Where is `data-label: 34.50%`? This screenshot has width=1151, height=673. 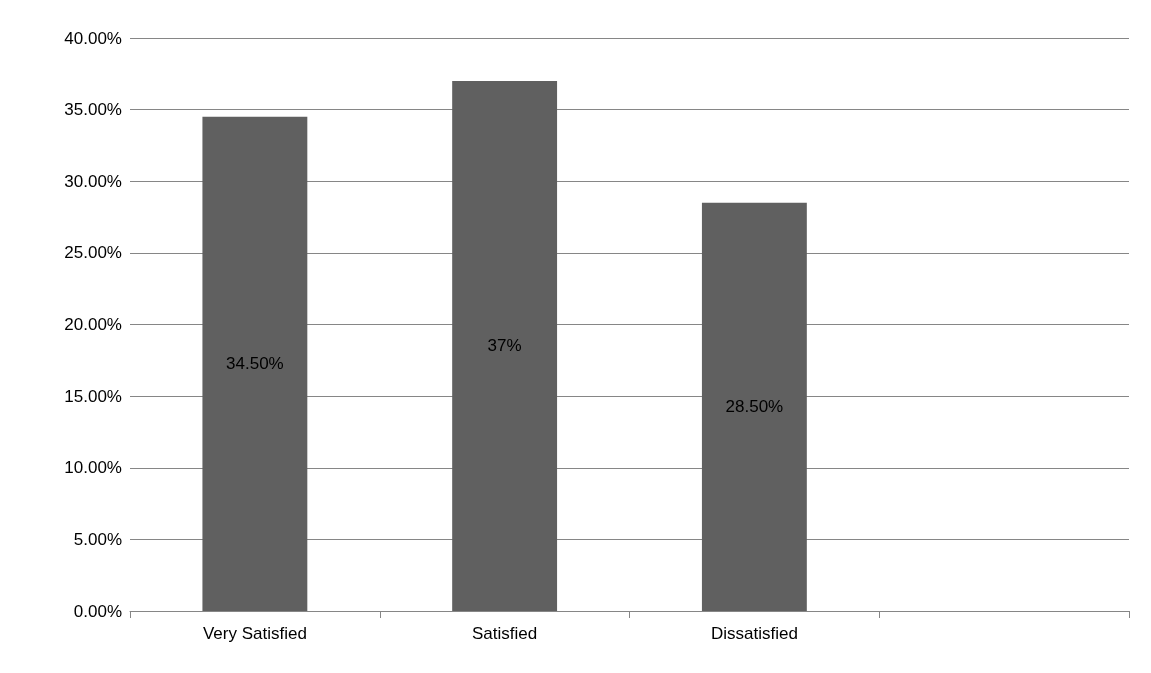
data-label: 34.50% is located at coordinates (255, 364).